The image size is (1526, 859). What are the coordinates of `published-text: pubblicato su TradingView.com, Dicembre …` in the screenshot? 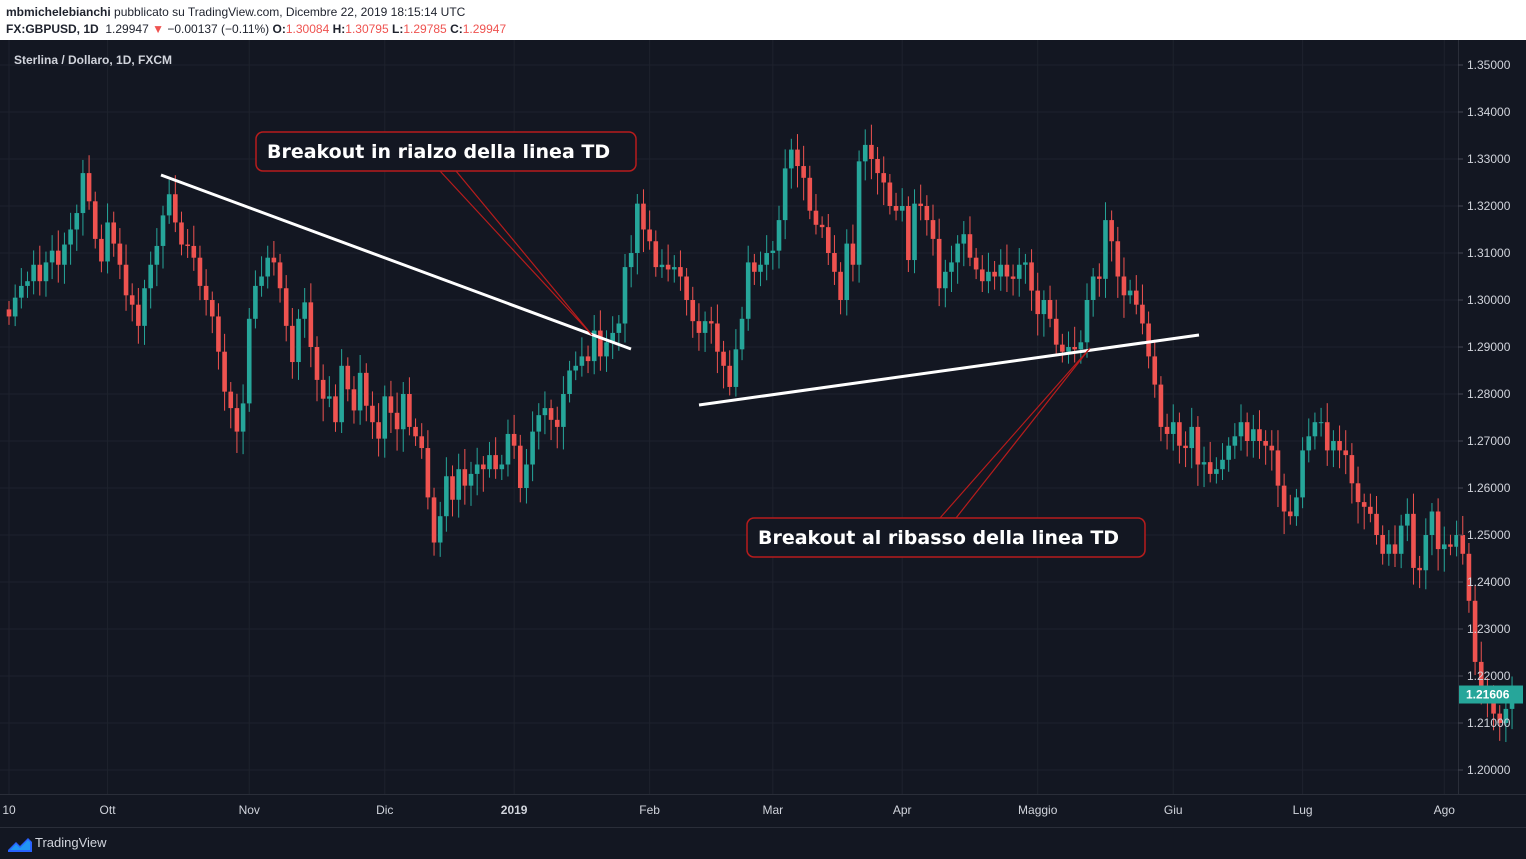 It's located at (288, 12).